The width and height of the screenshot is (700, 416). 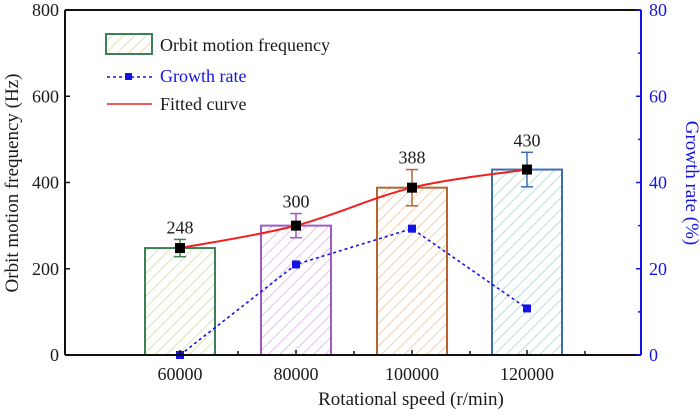 I want to click on legend-label-fitted-curve: Fitted curve, so click(x=203, y=104).